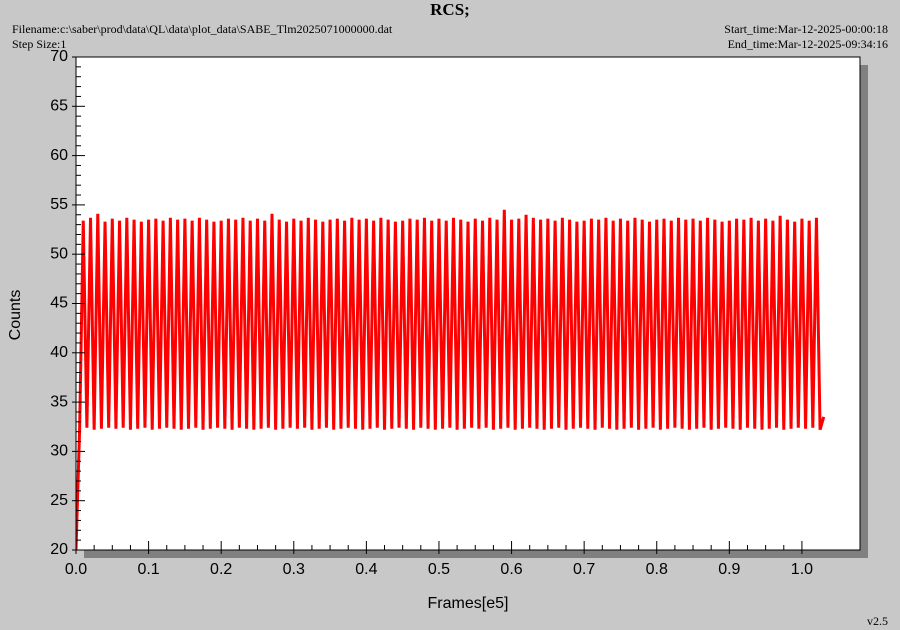  What do you see at coordinates (59, 303) in the screenshot?
I see `y-tick-label: 45` at bounding box center [59, 303].